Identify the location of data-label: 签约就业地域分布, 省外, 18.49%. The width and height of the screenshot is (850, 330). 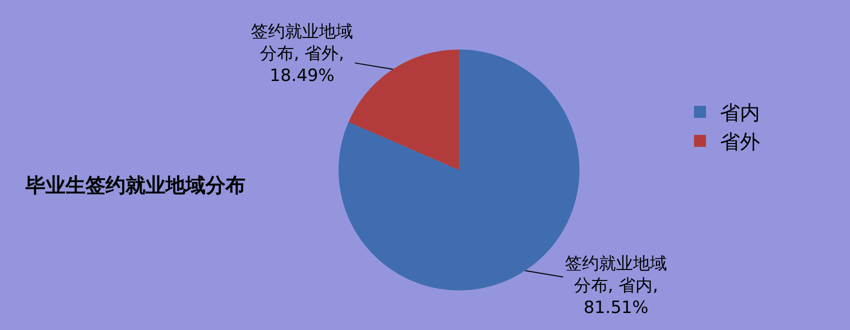
(302, 54).